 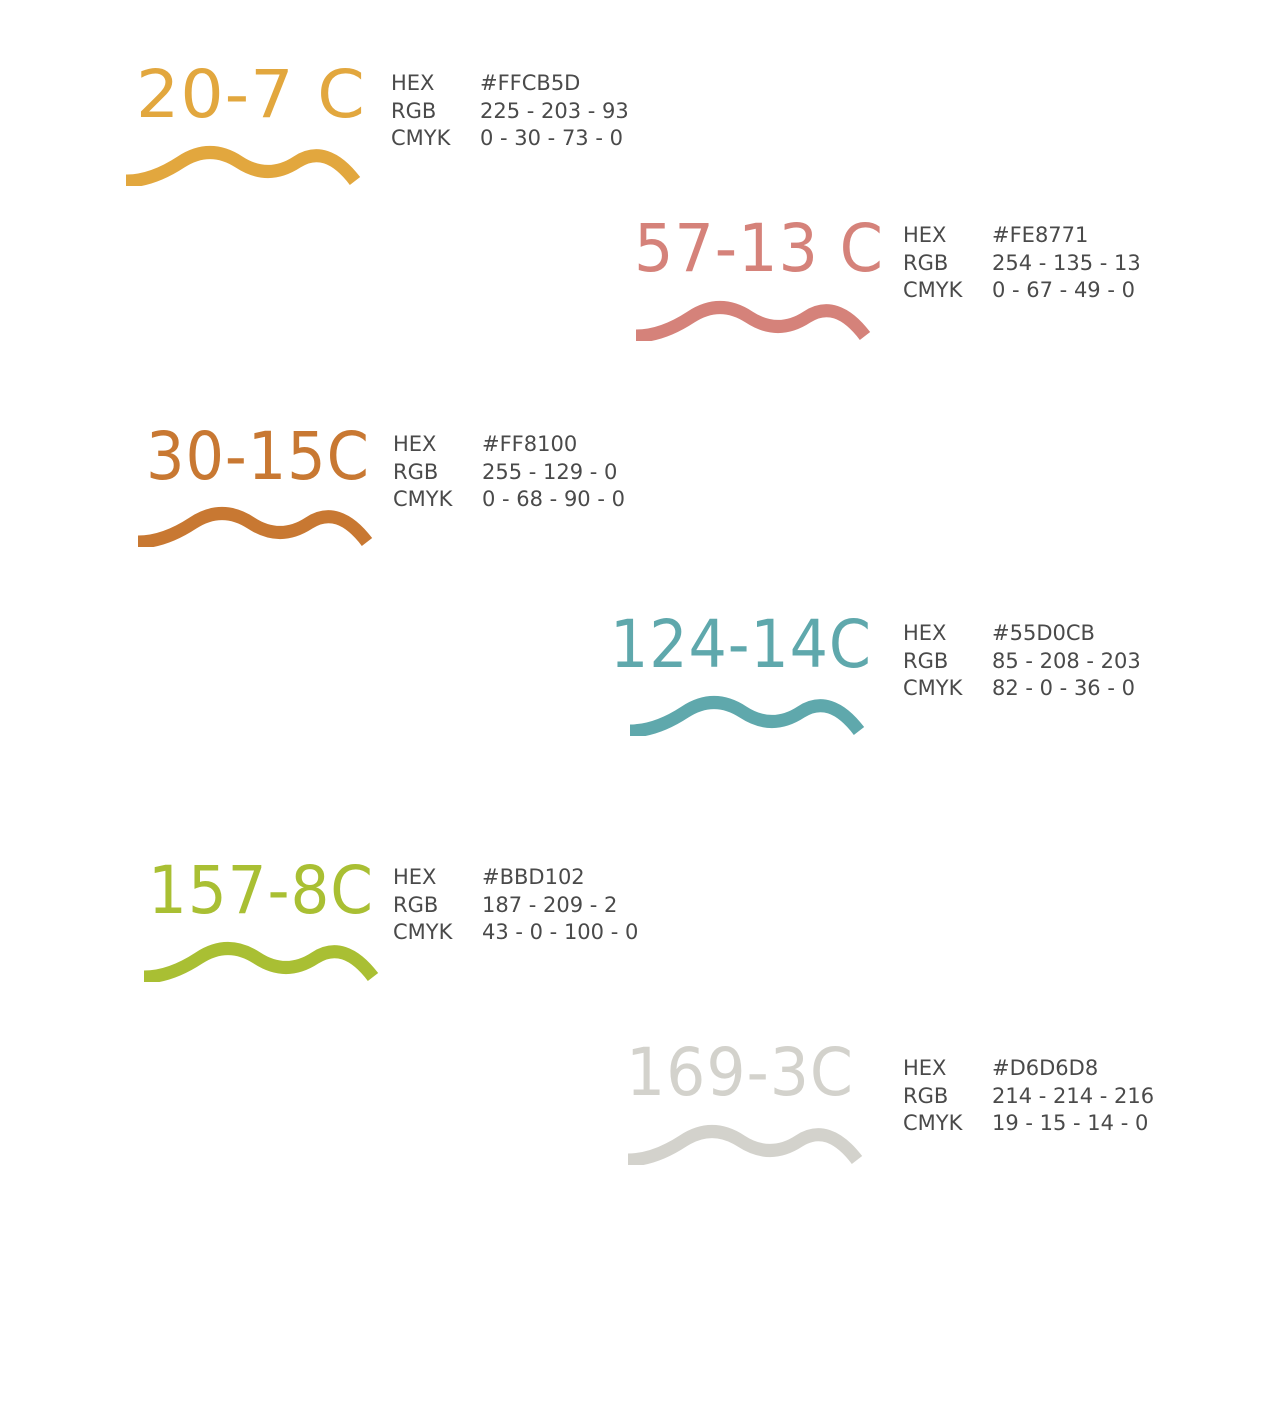 I want to click on hex-value: #FE8771, so click(x=1040, y=235).